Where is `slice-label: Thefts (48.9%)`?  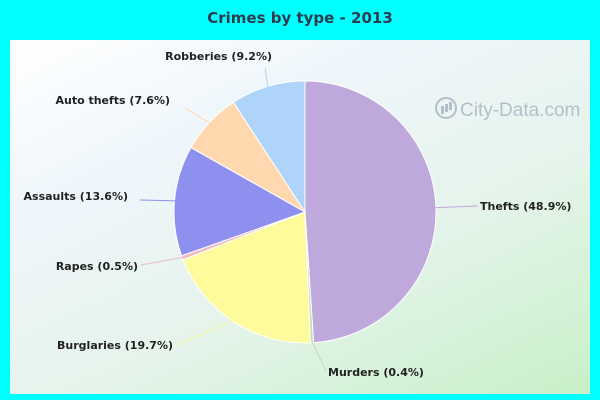
slice-label: Thefts (48.9%) is located at coordinates (525, 206).